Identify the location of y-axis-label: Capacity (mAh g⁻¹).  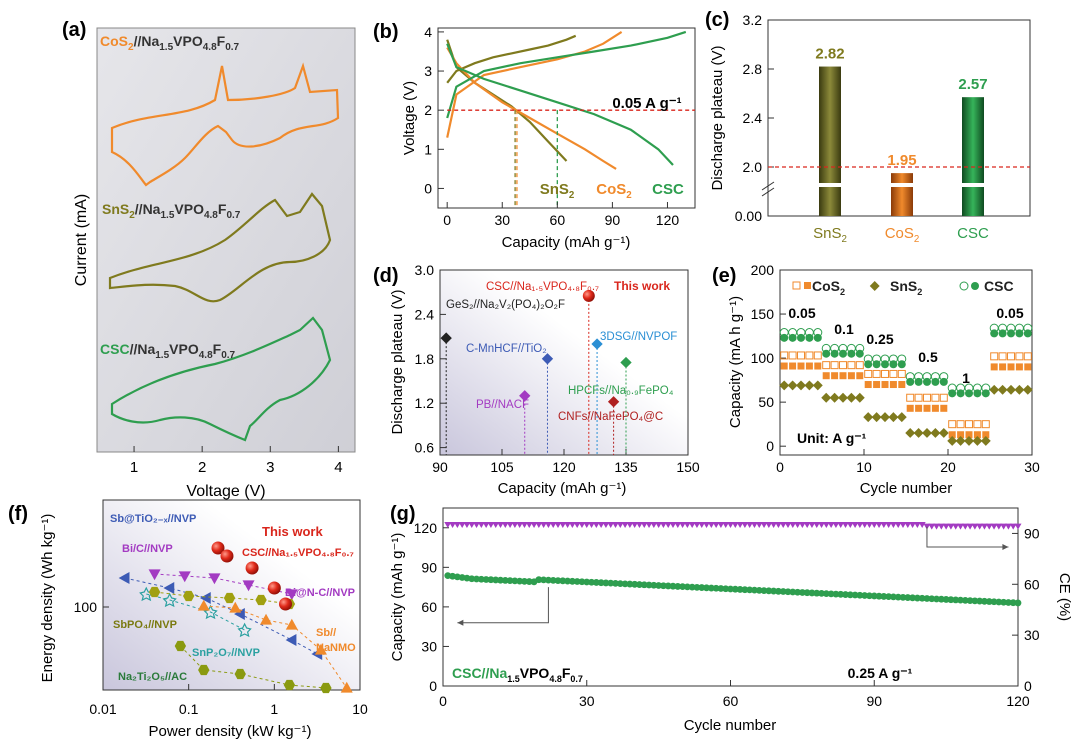
(397, 597).